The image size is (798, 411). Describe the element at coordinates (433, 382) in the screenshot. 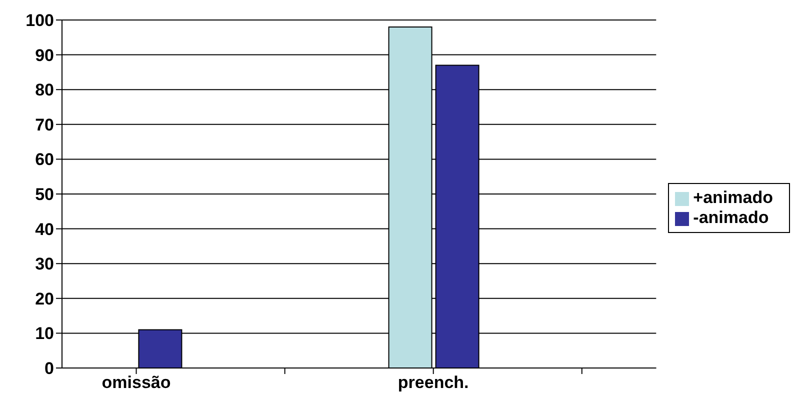

I see `x-tick-label: preench.` at that location.